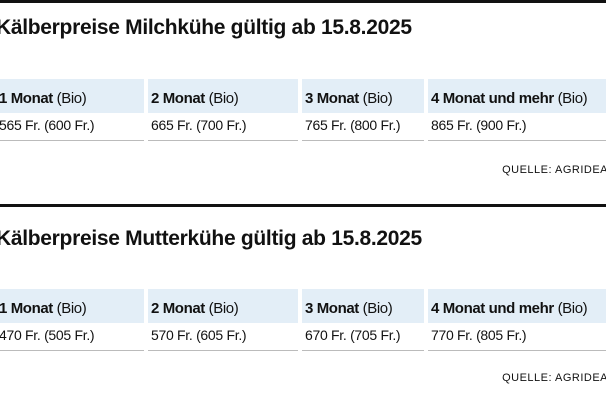  I want to click on value-text: 470 Fr. (505 Fr.), so click(47, 335).